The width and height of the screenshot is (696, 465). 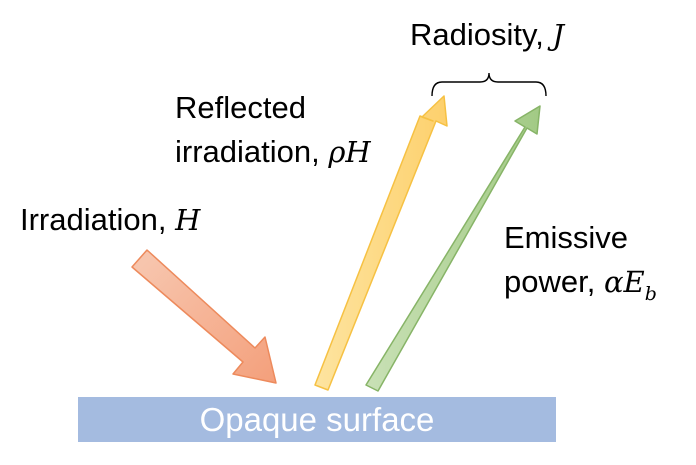 I want to click on irradiation-arrow, so click(x=204, y=316).